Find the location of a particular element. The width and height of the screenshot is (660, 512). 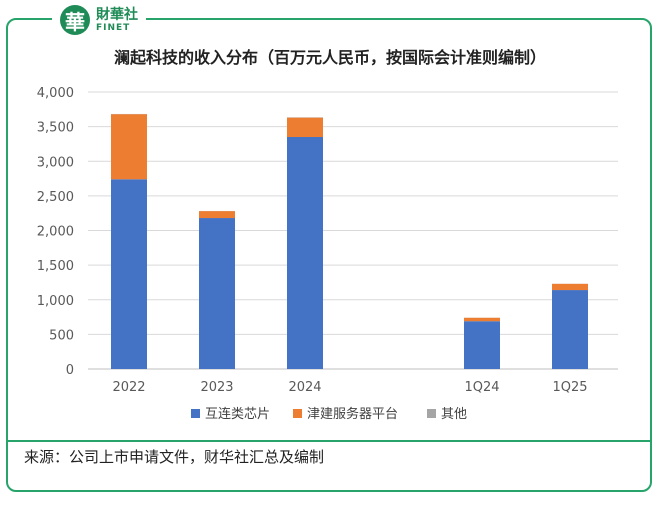

legend-label: 津建服务器平台 is located at coordinates (352, 414).